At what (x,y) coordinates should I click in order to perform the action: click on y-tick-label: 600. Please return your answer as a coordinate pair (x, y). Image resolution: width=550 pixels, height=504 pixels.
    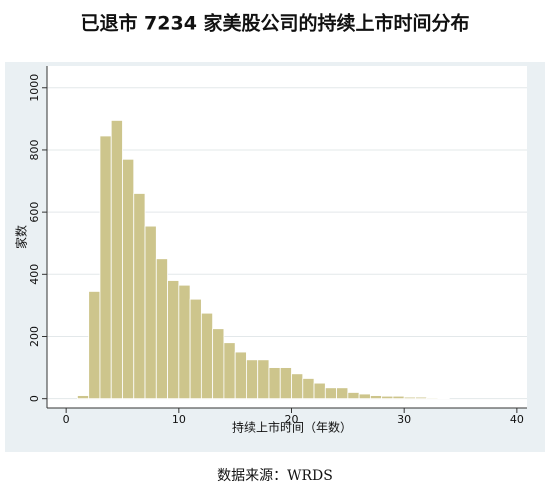
    Looking at the image, I should click on (34, 212).